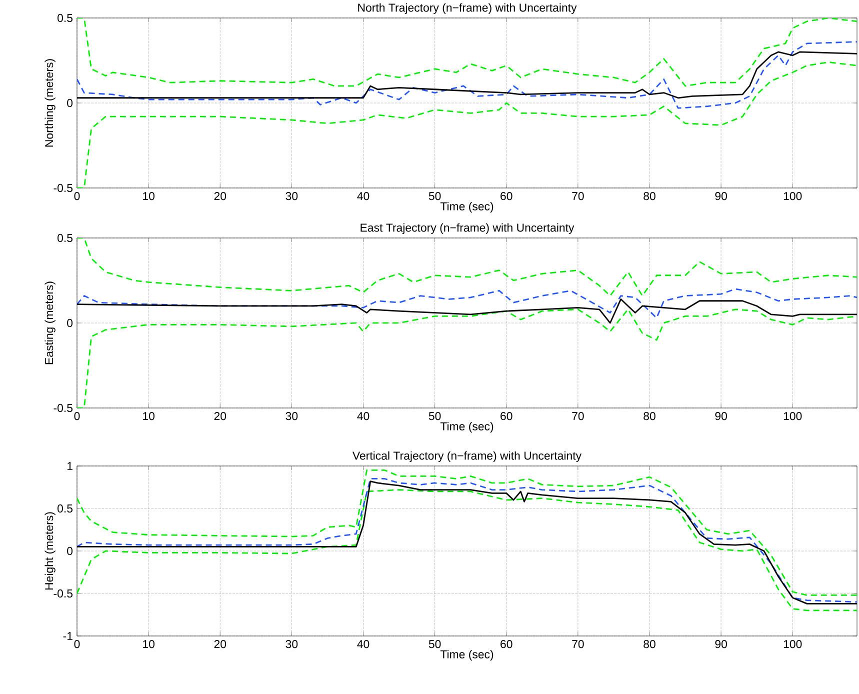 This screenshot has width=859, height=694. What do you see at coordinates (467, 228) in the screenshot?
I see `chart-title: East Trajectory (n−frame) with Uncertainty` at bounding box center [467, 228].